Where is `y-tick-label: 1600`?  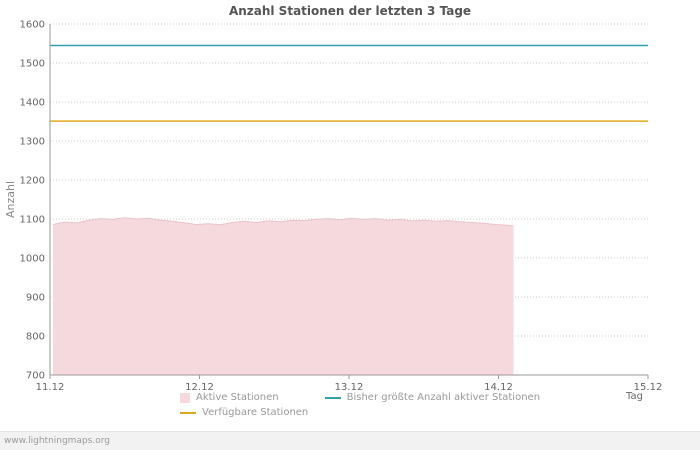
y-tick-label: 1600 is located at coordinates (32, 25).